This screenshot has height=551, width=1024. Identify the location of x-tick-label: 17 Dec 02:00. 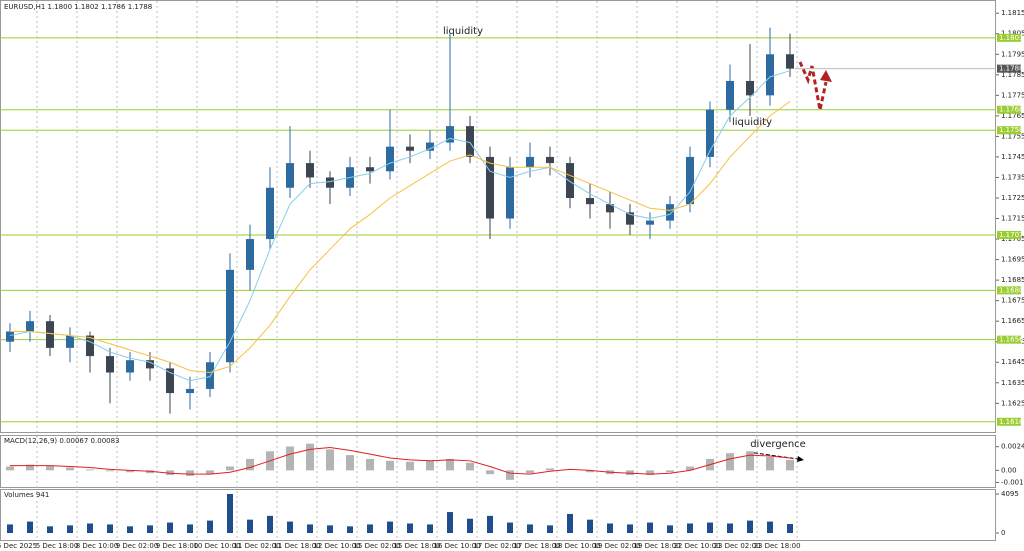
(496, 546).